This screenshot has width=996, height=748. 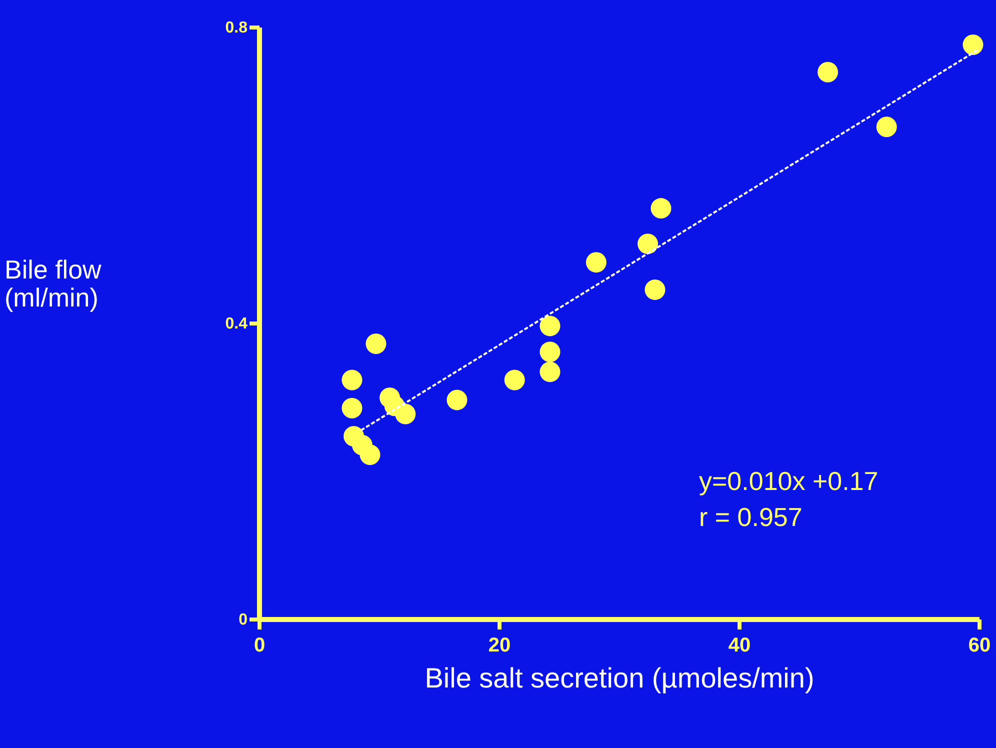 I want to click on y-tick-label: 0.4, so click(x=236, y=324).